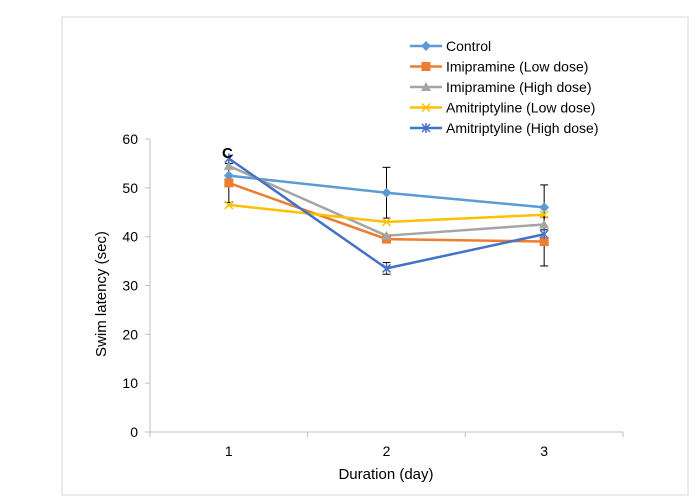 The image size is (700, 502). I want to click on legend-item: Control, so click(450, 46).